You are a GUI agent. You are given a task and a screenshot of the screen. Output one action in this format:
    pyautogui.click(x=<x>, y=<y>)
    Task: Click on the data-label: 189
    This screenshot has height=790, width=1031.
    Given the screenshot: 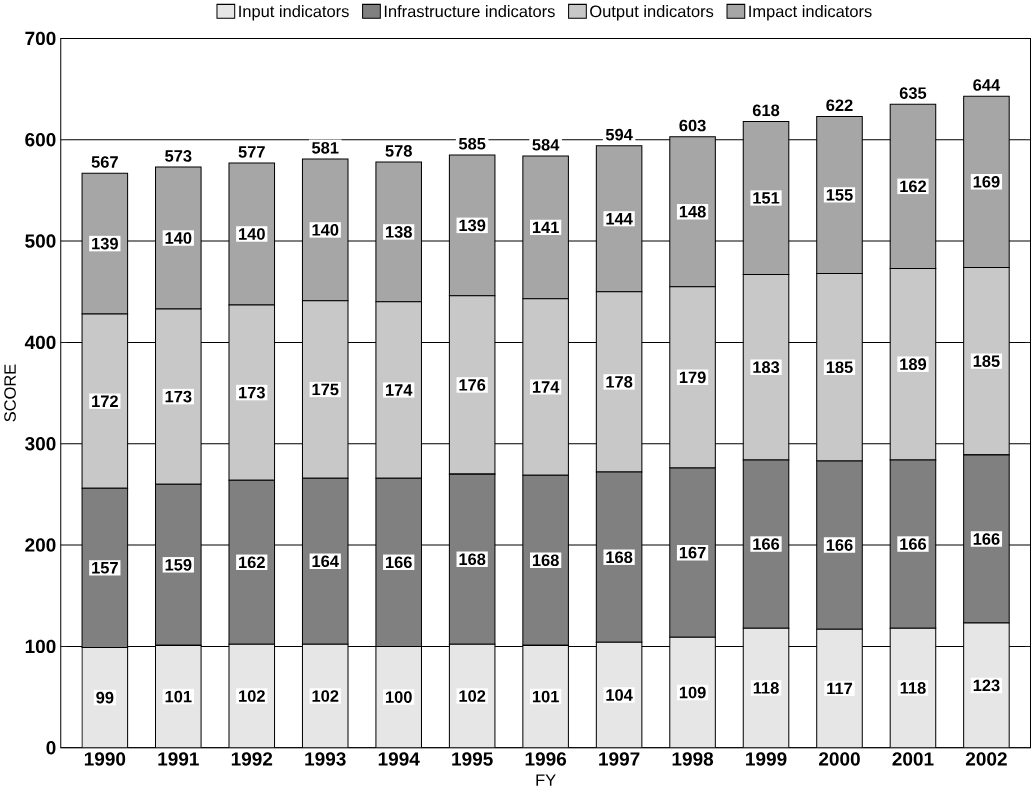 What is the action you would take?
    pyautogui.click(x=913, y=364)
    